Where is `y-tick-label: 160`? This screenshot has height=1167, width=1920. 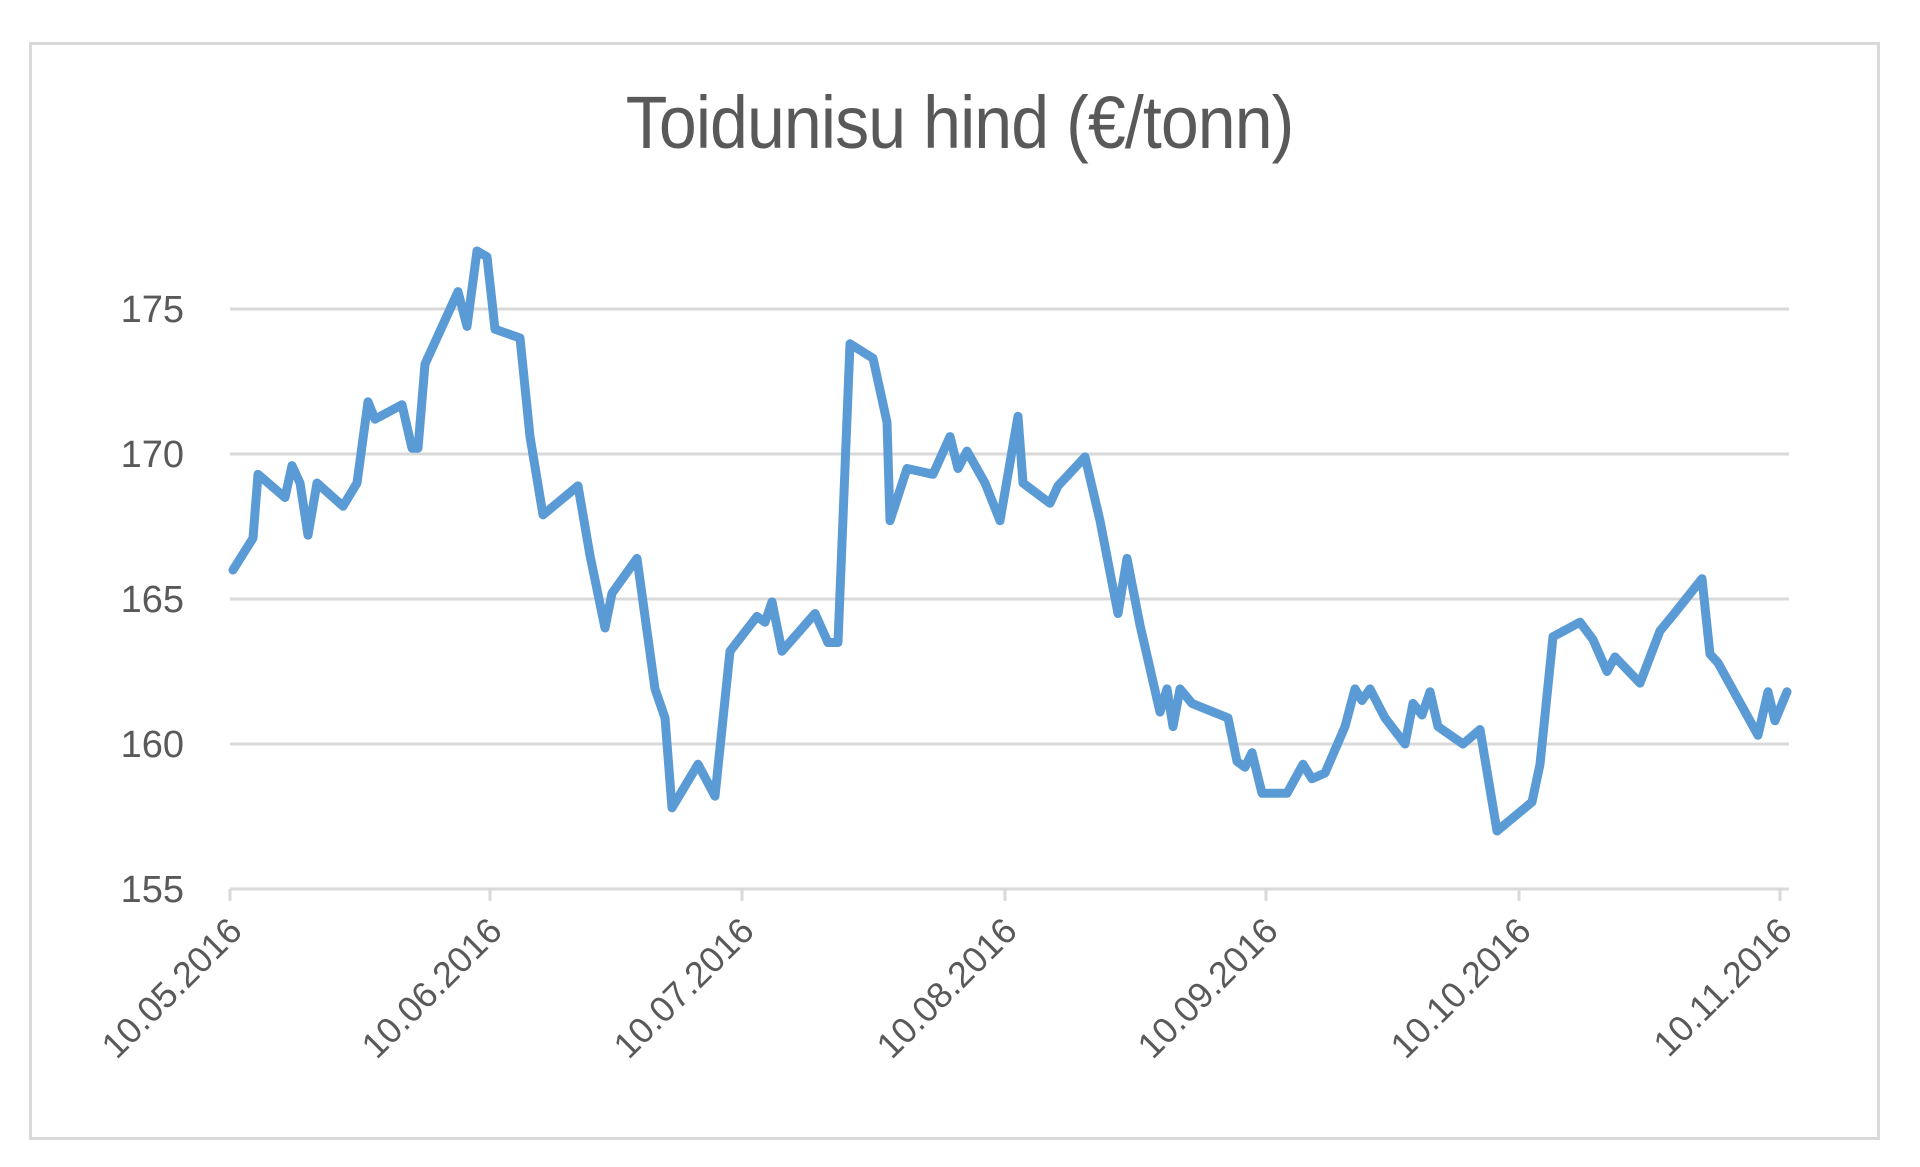 y-tick-label: 160 is located at coordinates (152, 745).